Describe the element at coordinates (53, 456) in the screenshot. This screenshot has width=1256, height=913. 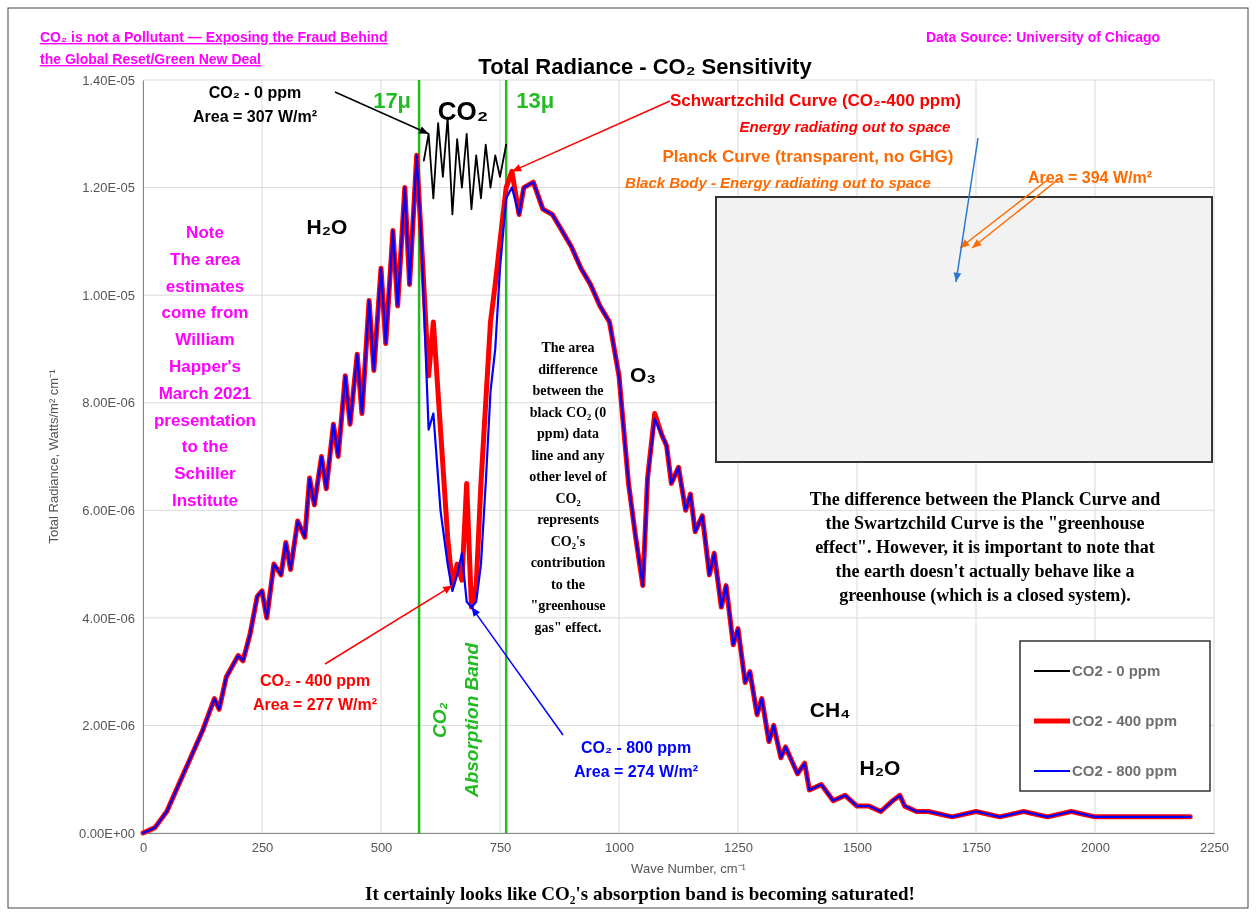
I see `y-axis-title: Total Radiance, Watts/m² cm⁻¹` at that location.